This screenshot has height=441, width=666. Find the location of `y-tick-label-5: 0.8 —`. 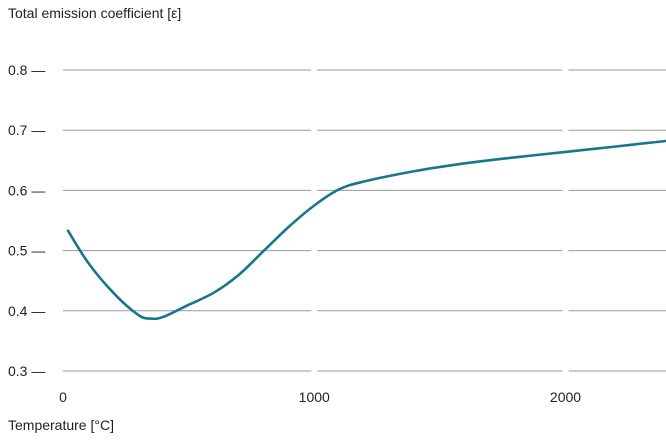

y-tick-label-5: 0.8 — is located at coordinates (26, 70).